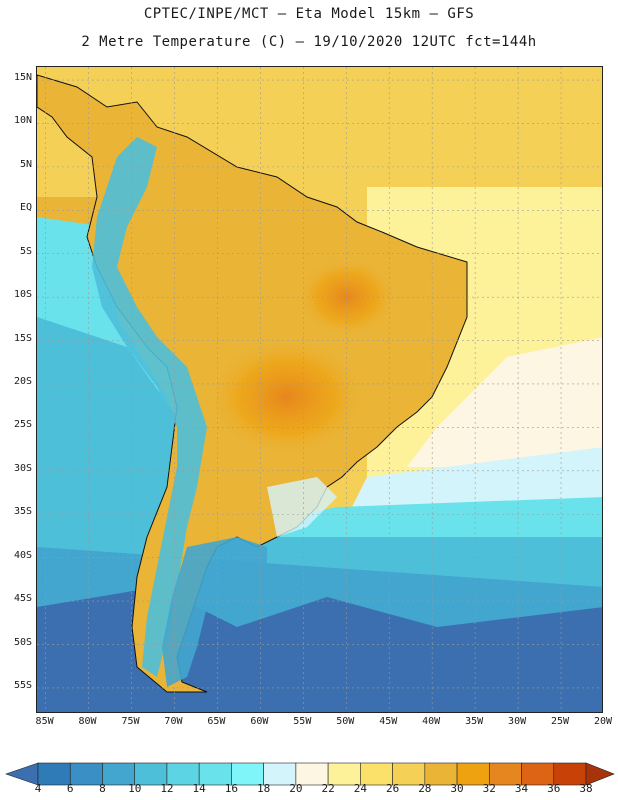 This screenshot has width=618, height=800. Describe the element at coordinates (22, 338) in the screenshot. I see `lat-tick-label: 15S` at that location.